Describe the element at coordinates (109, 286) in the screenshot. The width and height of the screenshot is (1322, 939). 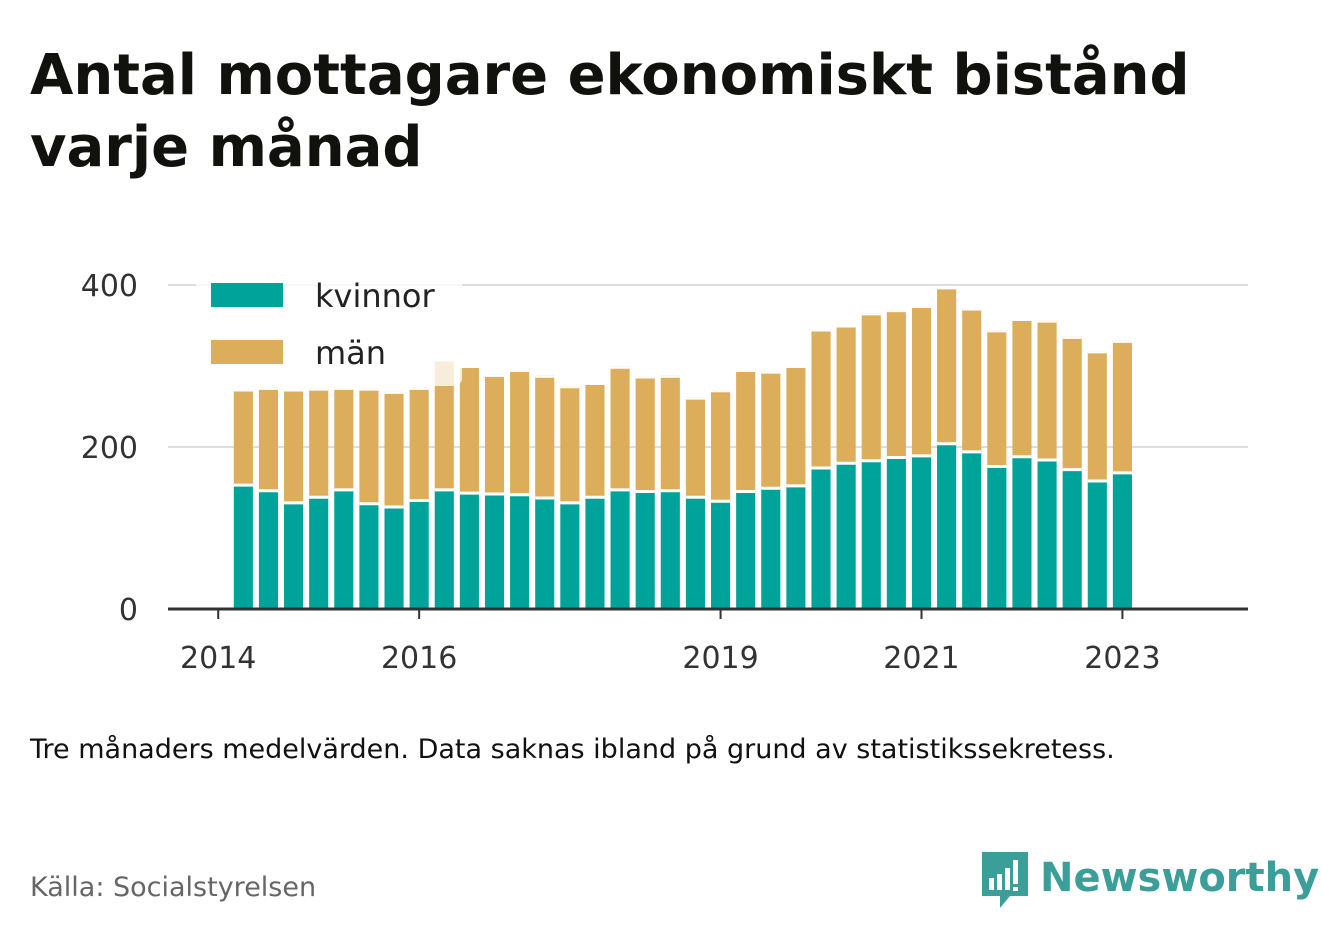
I see `y-tick-label: 400` at that location.